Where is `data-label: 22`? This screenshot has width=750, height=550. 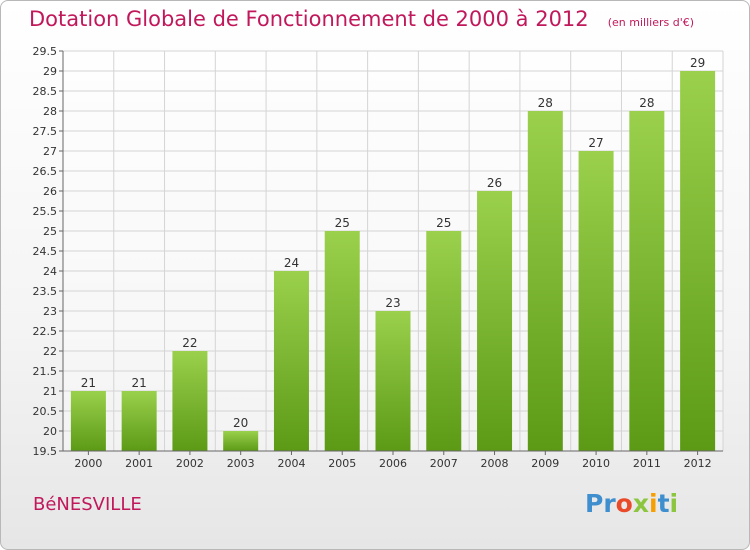 data-label: 22 is located at coordinates (189, 343).